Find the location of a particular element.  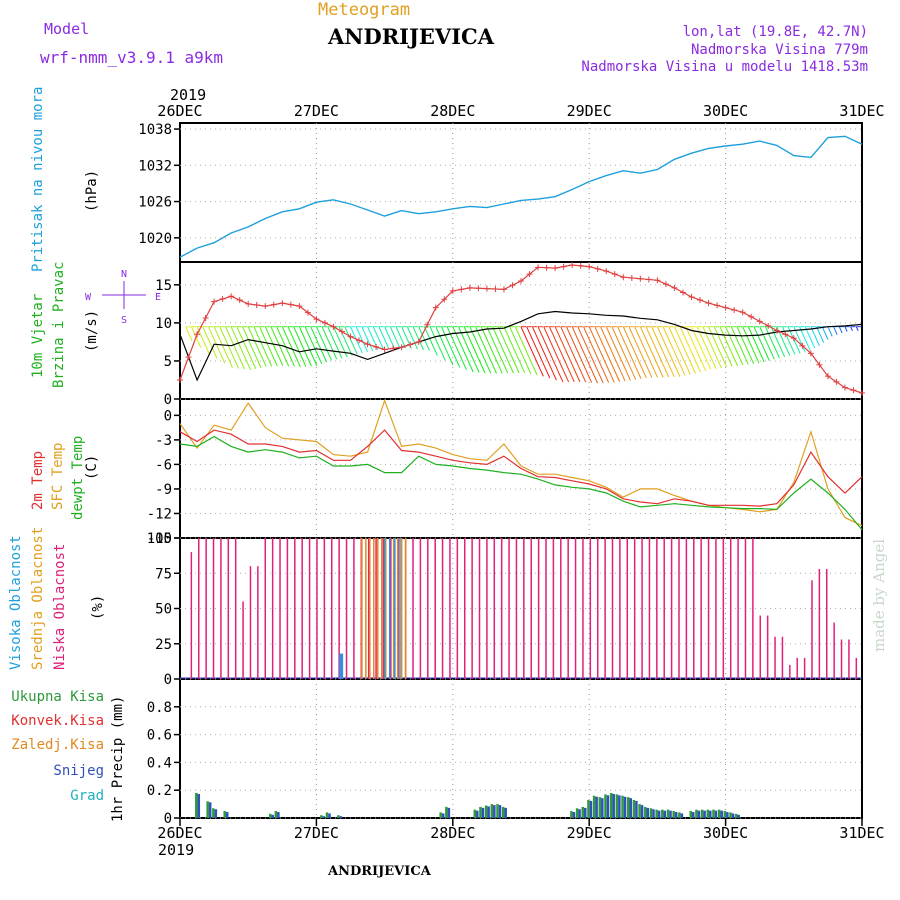

y-tick-label: -15 is located at coordinates (159, 539).